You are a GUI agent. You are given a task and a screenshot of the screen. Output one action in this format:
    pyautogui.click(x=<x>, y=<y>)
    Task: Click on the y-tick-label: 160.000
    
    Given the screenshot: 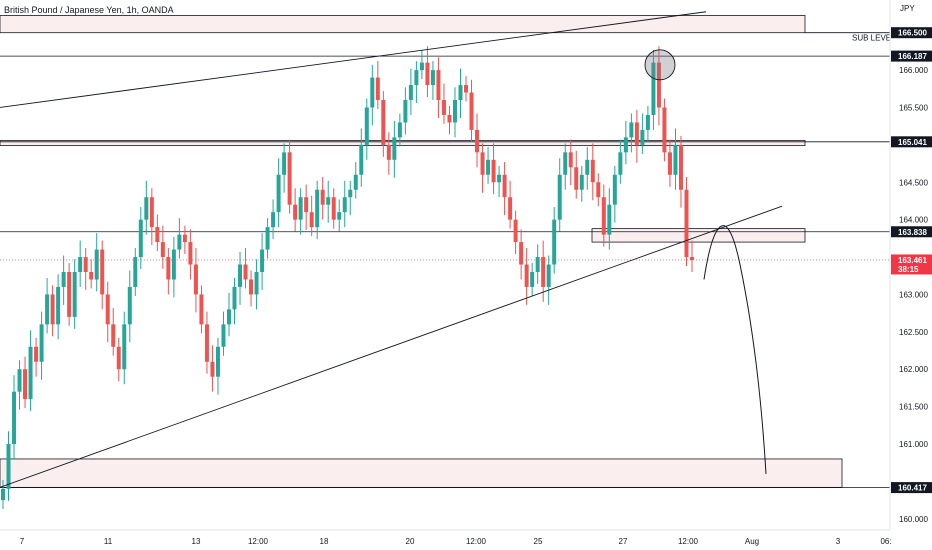 What is the action you would take?
    pyautogui.click(x=913, y=519)
    